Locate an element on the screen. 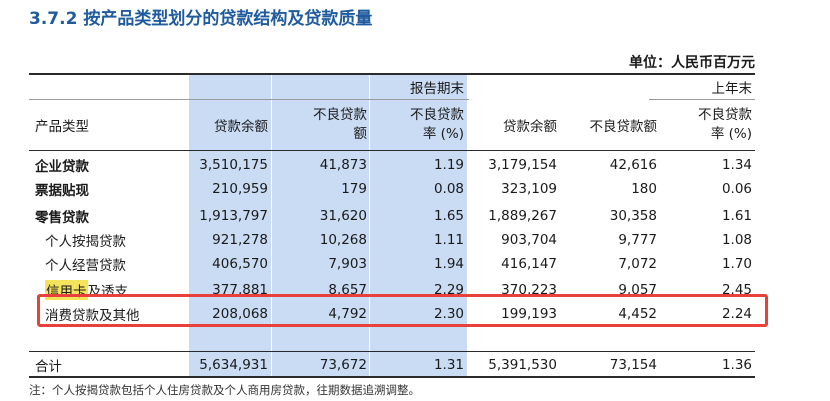  table-top-rule is located at coordinates (392, 74).